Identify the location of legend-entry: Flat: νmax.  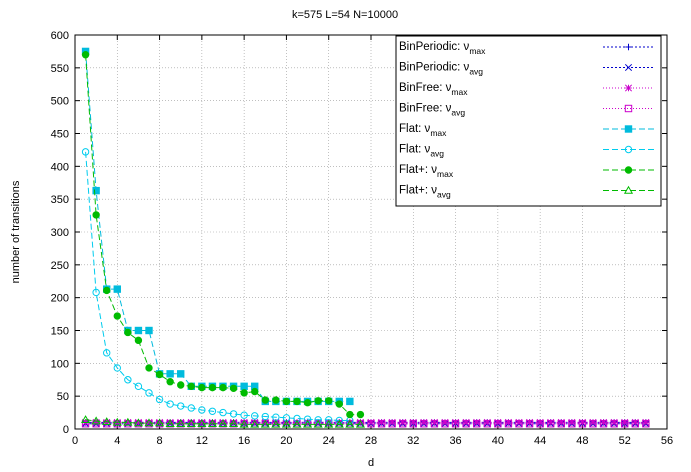
(526, 130).